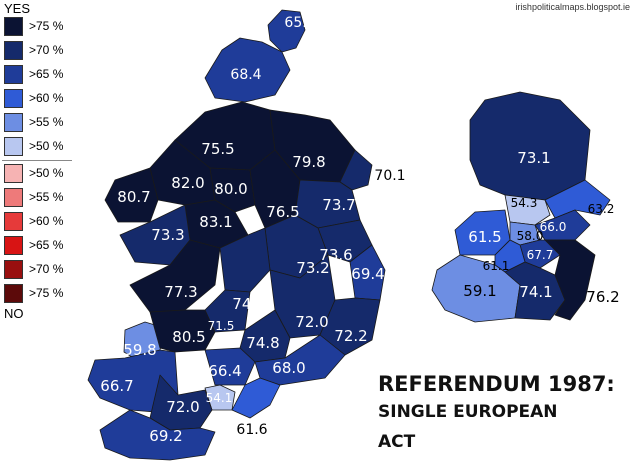 The image size is (640, 474). What do you see at coordinates (217, 149) in the screenshot?
I see `result-label: 75.5` at bounding box center [217, 149].